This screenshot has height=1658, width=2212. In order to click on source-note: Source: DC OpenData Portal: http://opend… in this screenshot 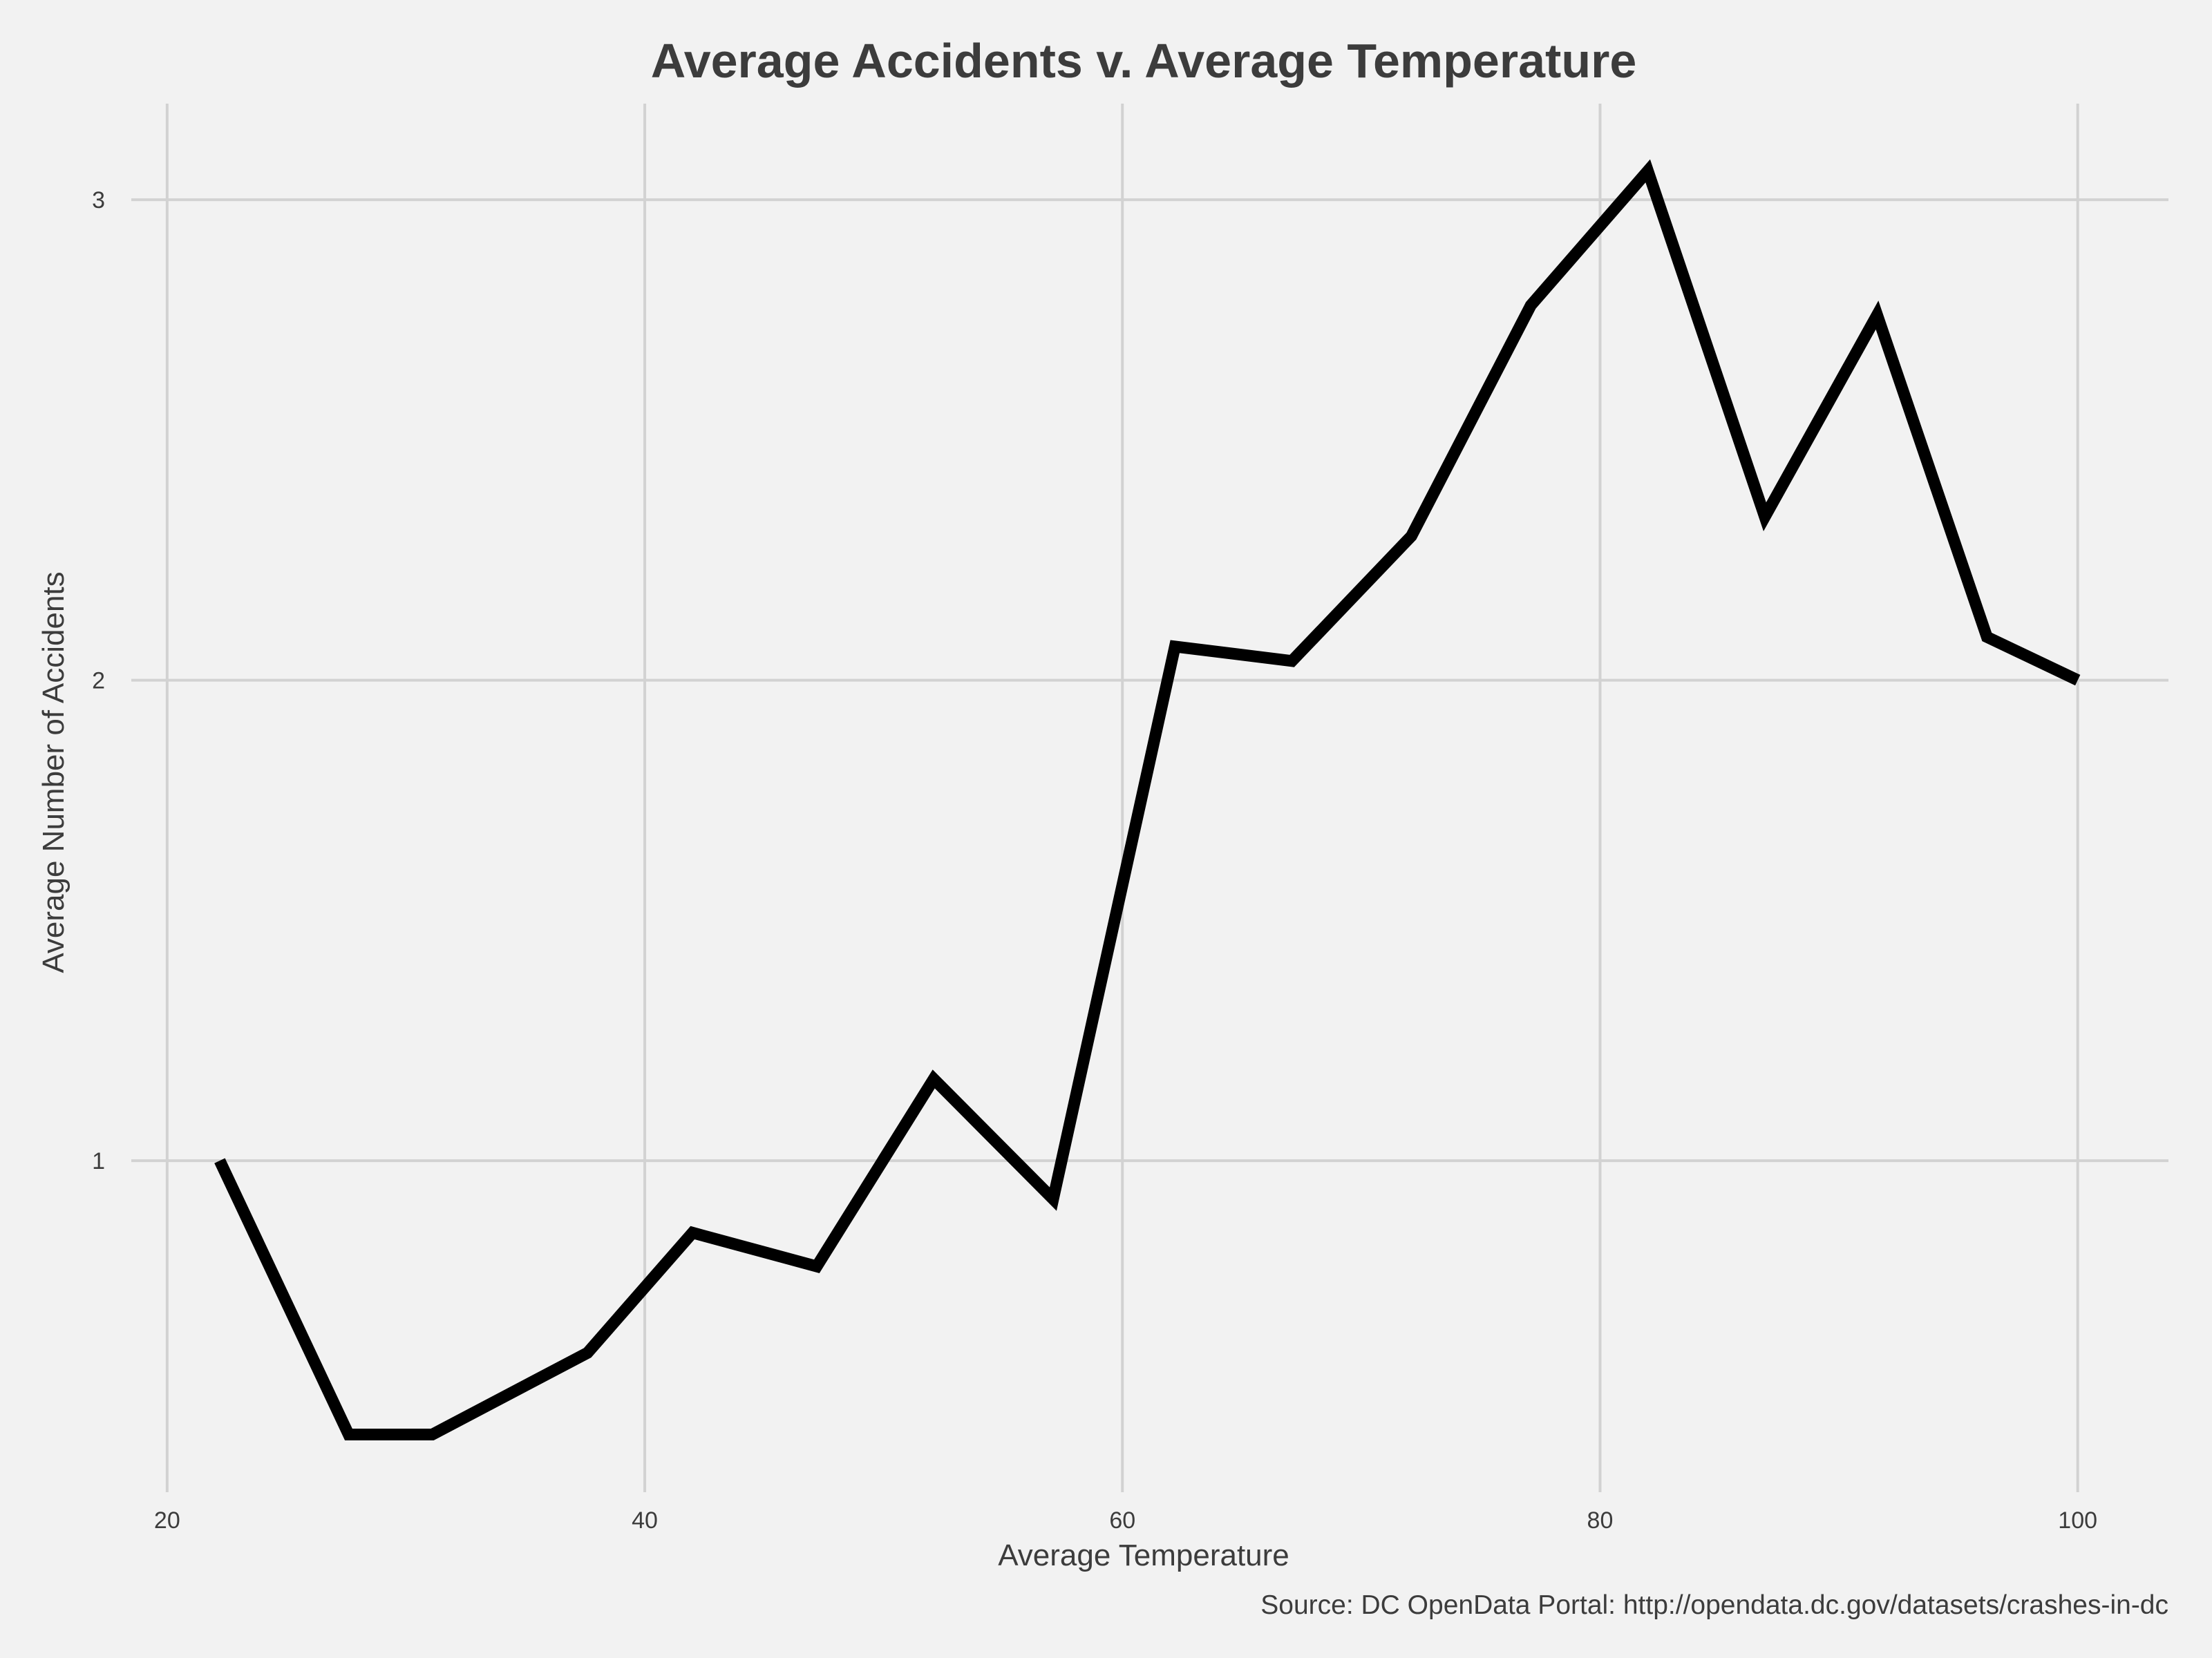, I will do `click(1714, 1605)`.